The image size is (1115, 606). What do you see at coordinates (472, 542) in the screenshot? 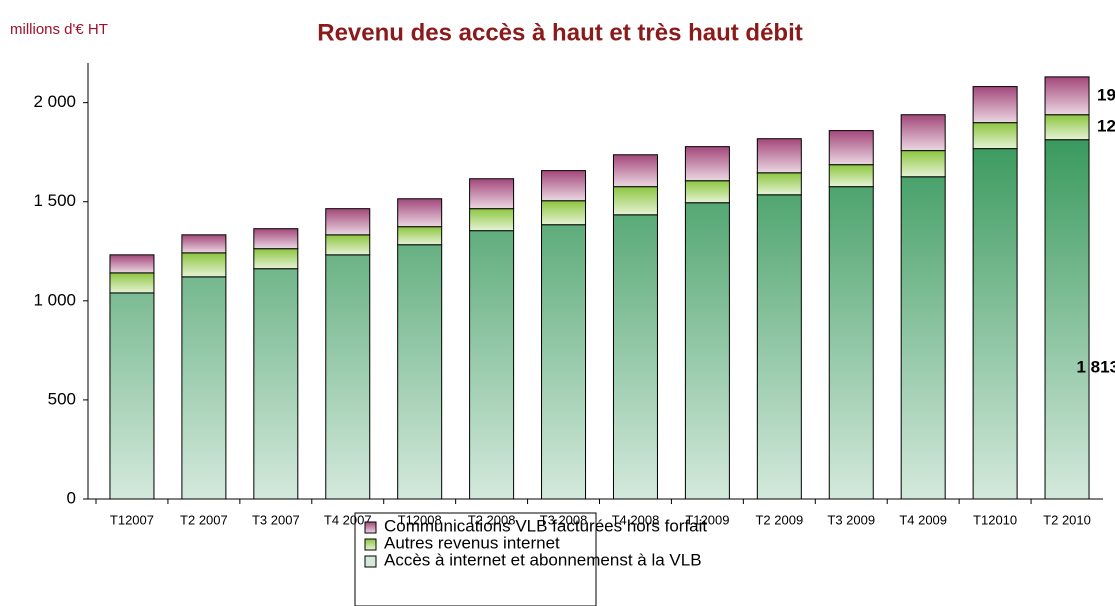
I see `legend-label: Autres revenus internet` at bounding box center [472, 542].